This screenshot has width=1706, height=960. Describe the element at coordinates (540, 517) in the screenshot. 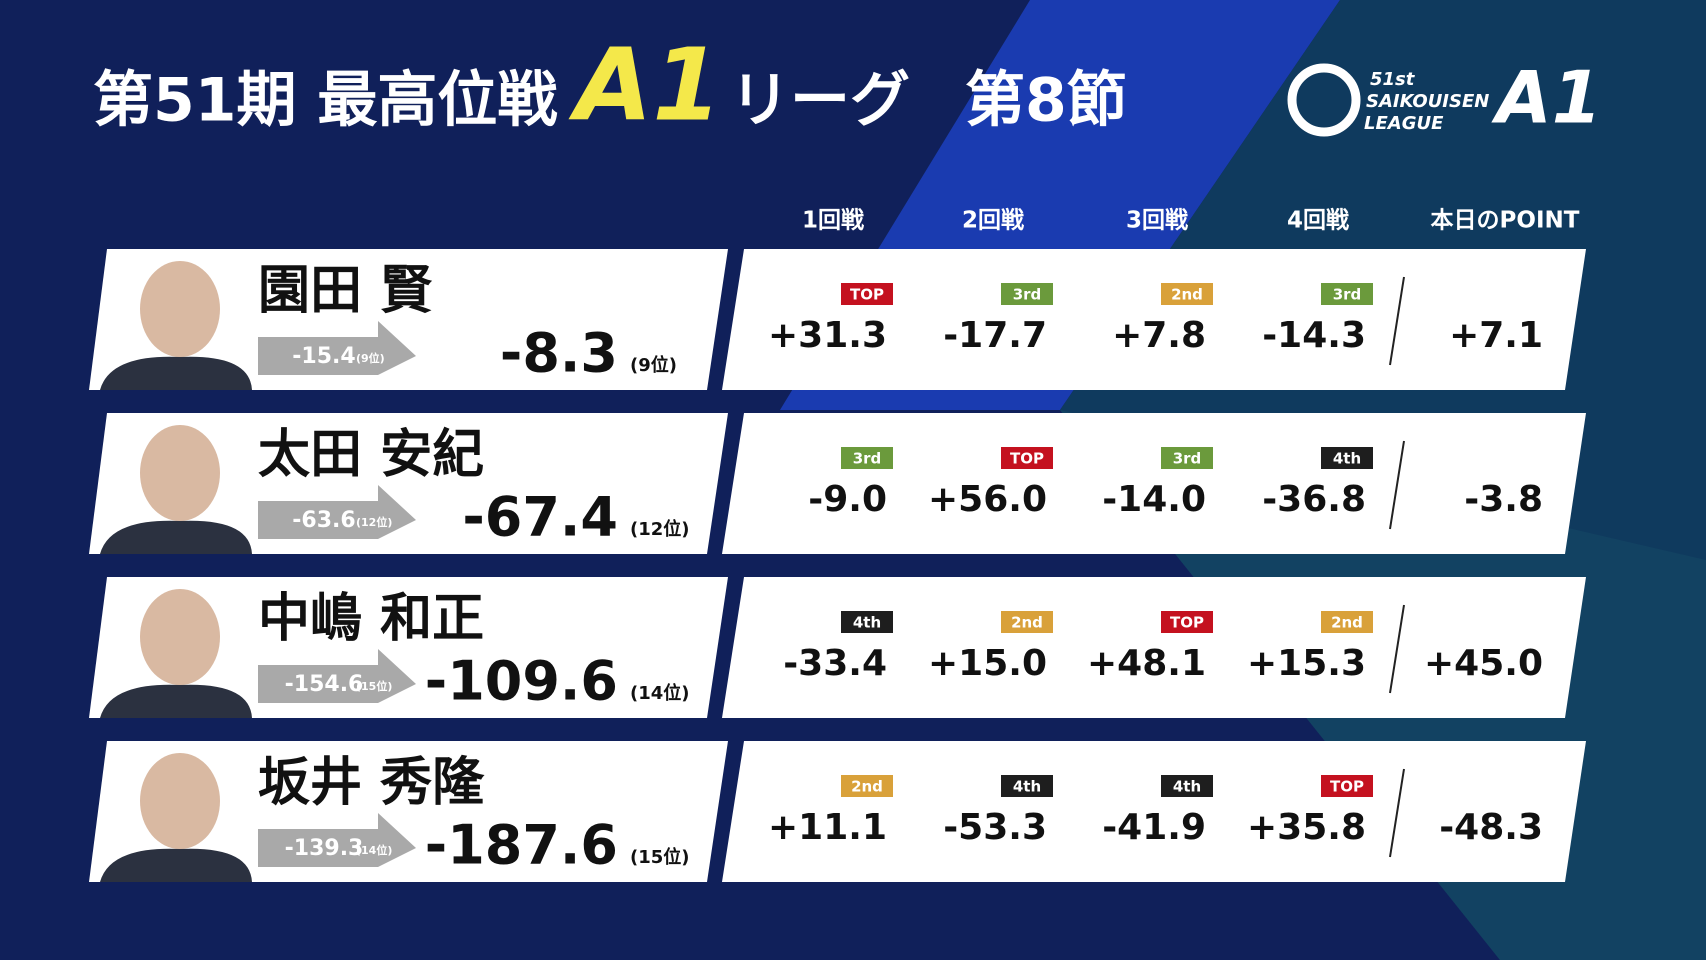

I see `total-score: -67.4` at that location.